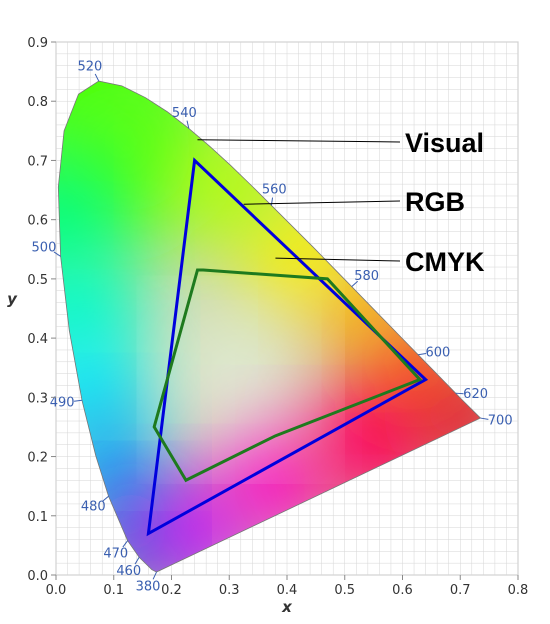 The image size is (550, 624). What do you see at coordinates (93, 507) in the screenshot?
I see `wavelength-label-480: 480` at bounding box center [93, 507].